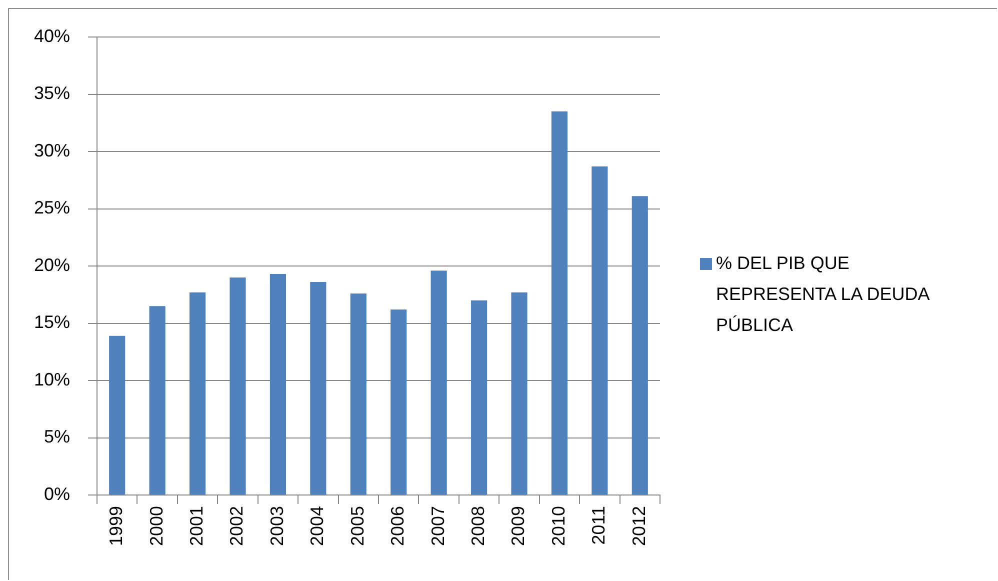 Image resolution: width=998 pixels, height=581 pixels. What do you see at coordinates (196, 526) in the screenshot?
I see `x-tick-label: 2001` at bounding box center [196, 526].